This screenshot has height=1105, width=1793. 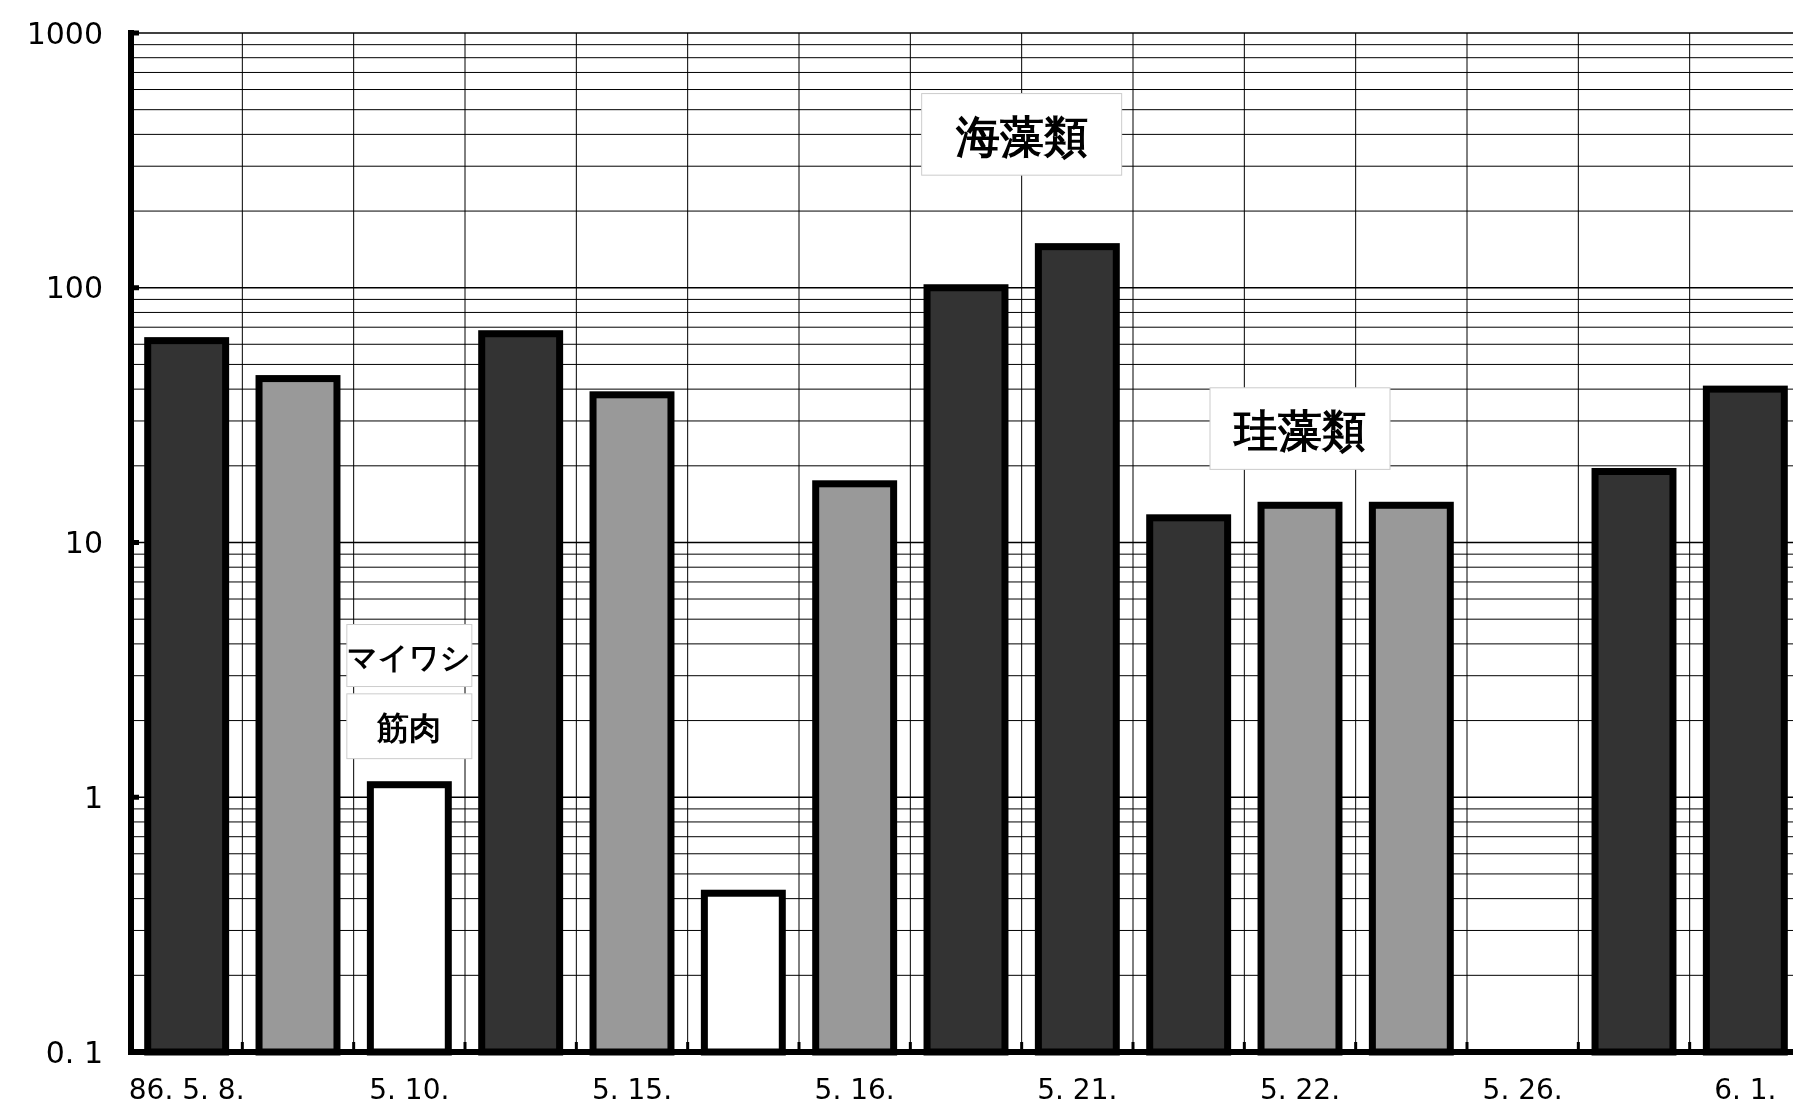 What do you see at coordinates (64, 33) in the screenshot?
I see `y-tick-label: 1000` at bounding box center [64, 33].